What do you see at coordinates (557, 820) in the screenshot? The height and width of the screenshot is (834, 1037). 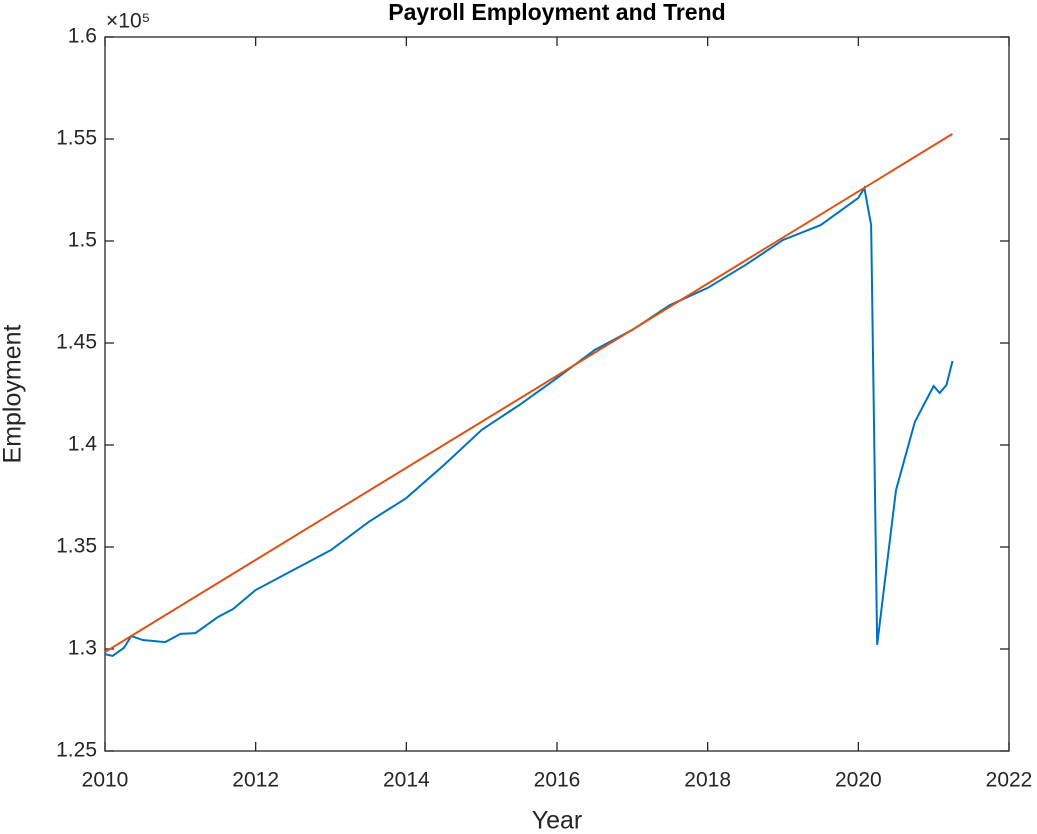 I see `x-axis-label: Year` at bounding box center [557, 820].